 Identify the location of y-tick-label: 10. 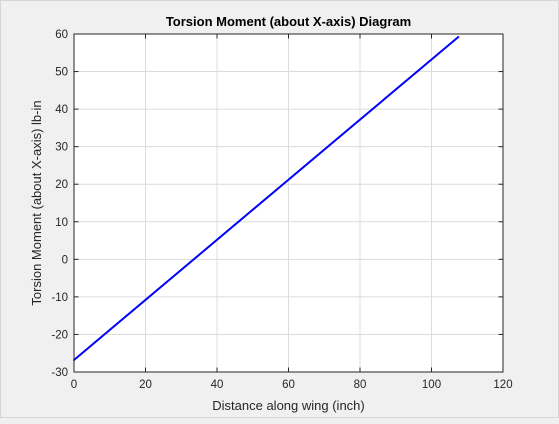
(61, 223).